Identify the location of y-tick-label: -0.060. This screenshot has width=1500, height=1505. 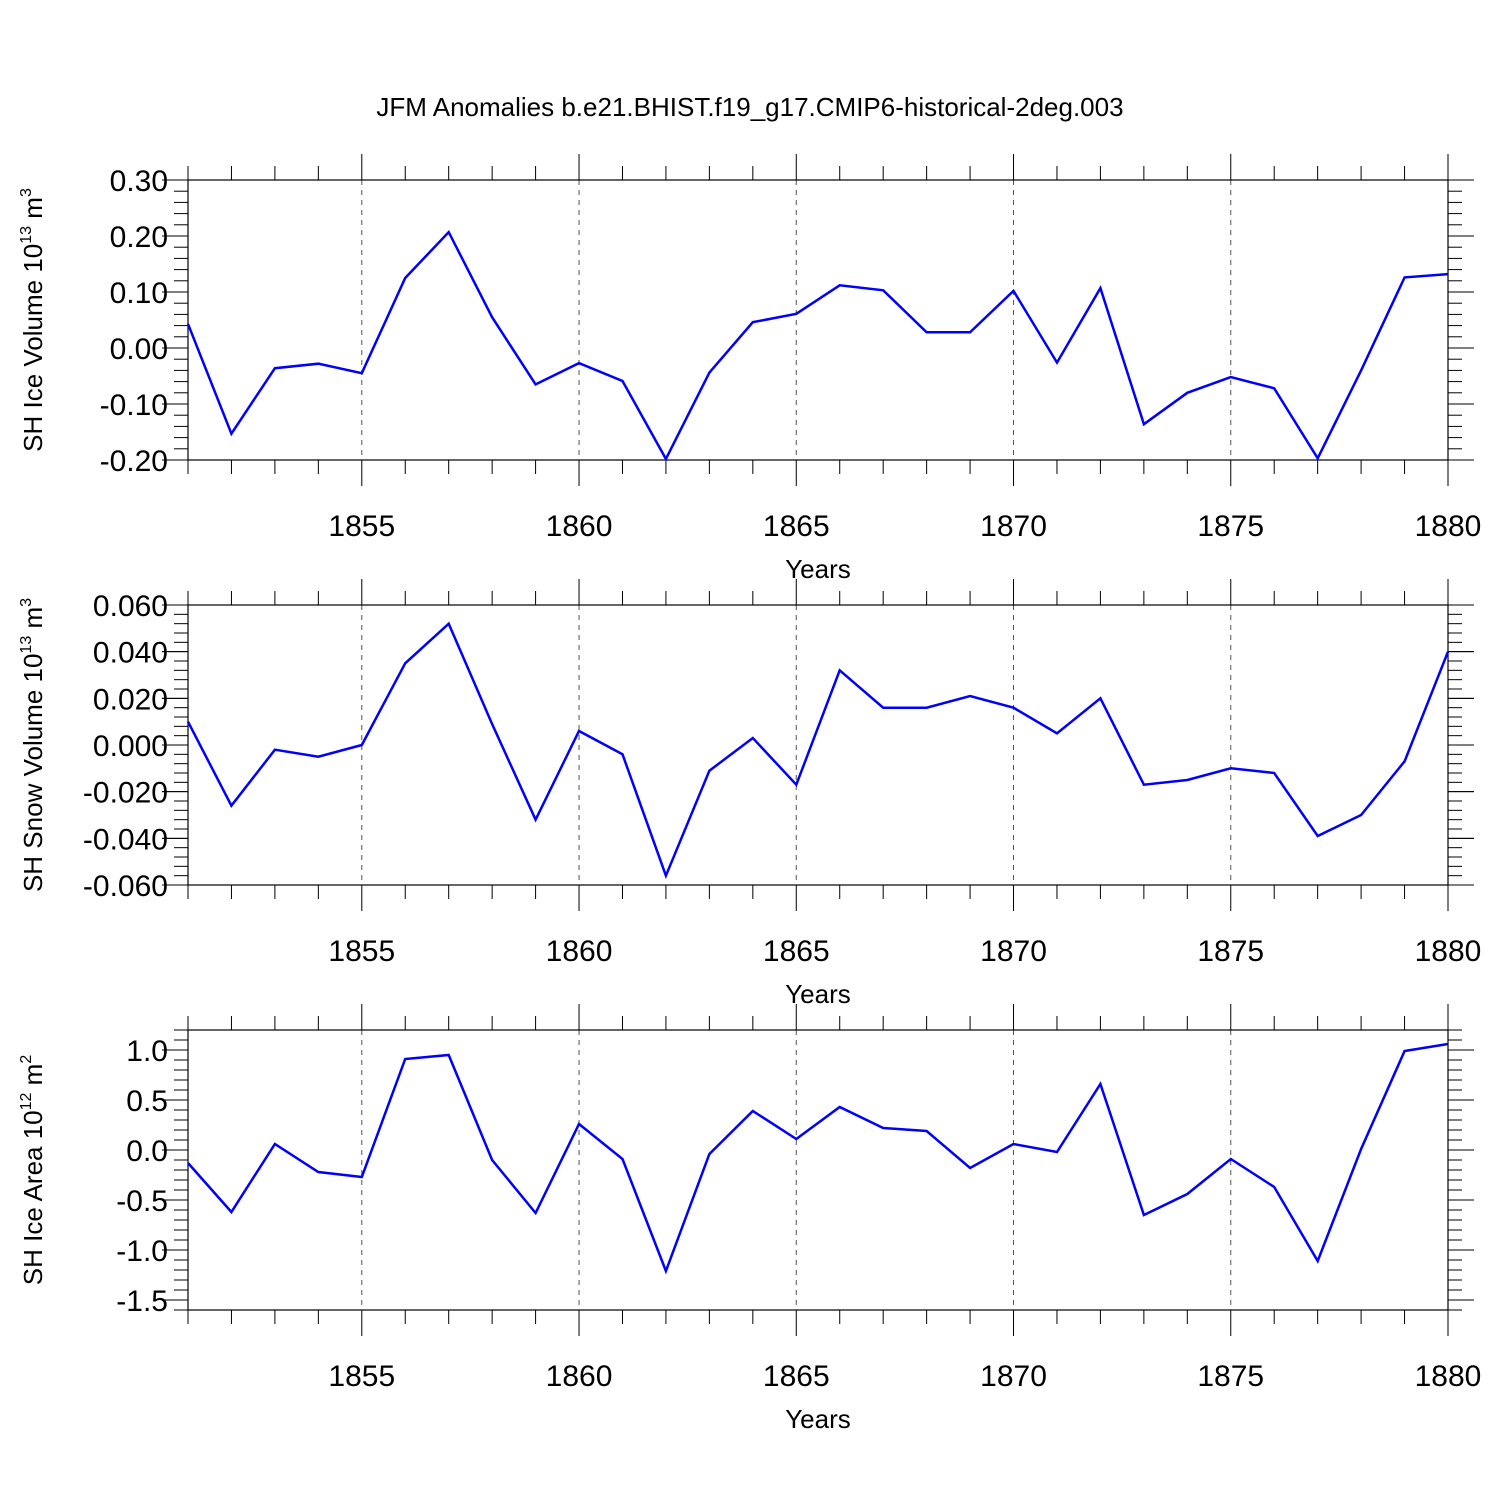
(125, 886).